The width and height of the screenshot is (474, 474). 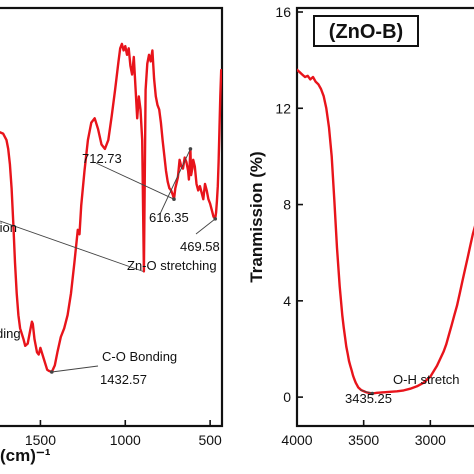 I want to click on x-tick-label: 4000, so click(x=296, y=440).